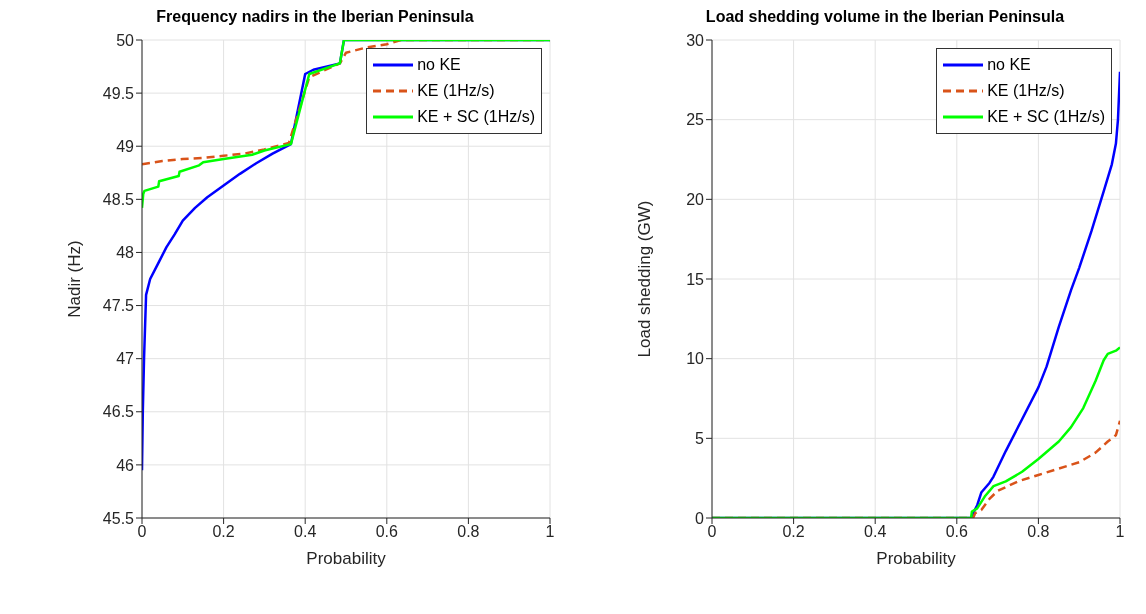 The width and height of the screenshot is (1146, 614). Describe the element at coordinates (700, 439) in the screenshot. I see `y-tick-label: 5` at that location.